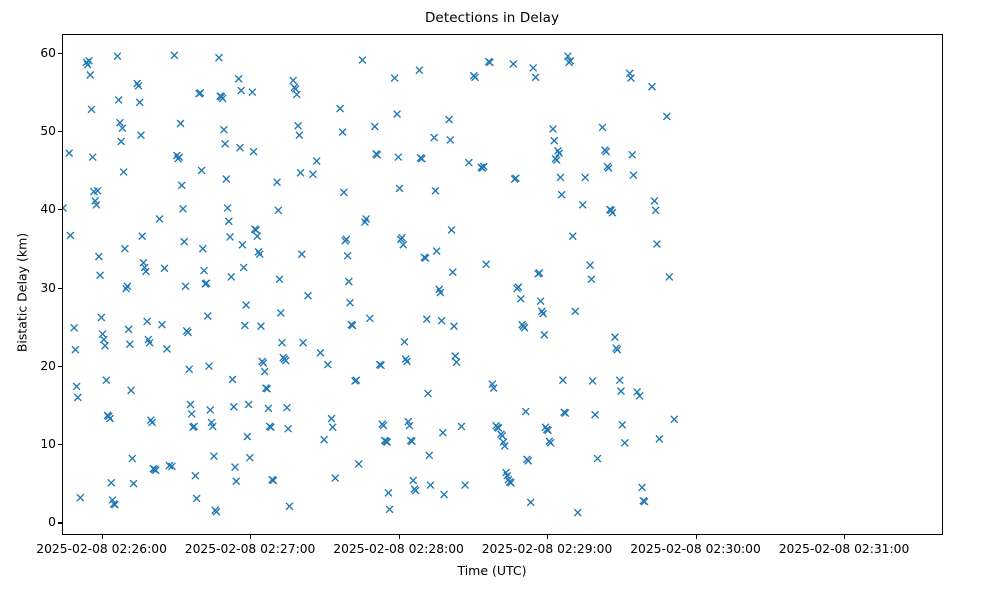  I want to click on x-axis-tick-label: 2025-02-08 02:31:00, so click(844, 549).